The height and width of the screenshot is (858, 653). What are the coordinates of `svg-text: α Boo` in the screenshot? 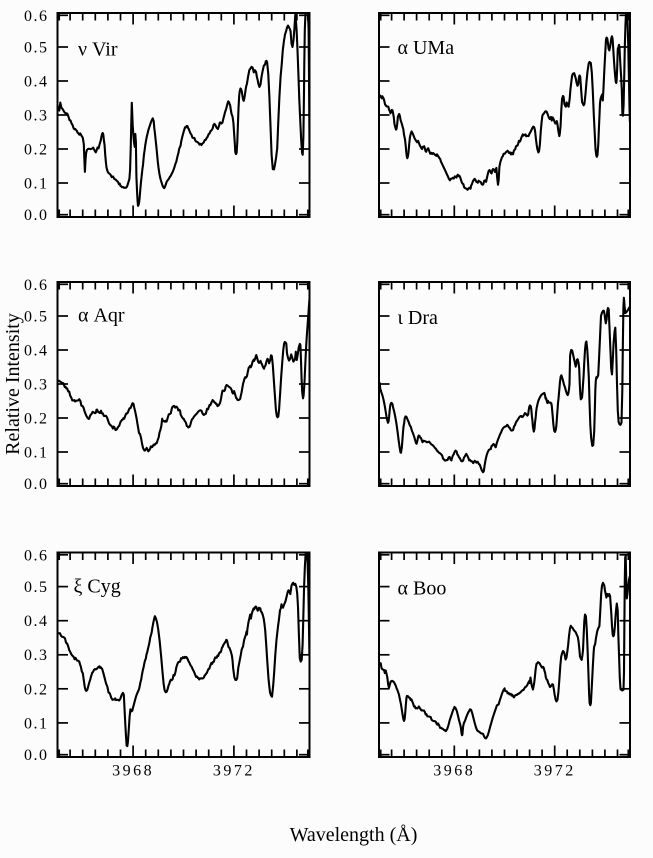 It's located at (422, 589).